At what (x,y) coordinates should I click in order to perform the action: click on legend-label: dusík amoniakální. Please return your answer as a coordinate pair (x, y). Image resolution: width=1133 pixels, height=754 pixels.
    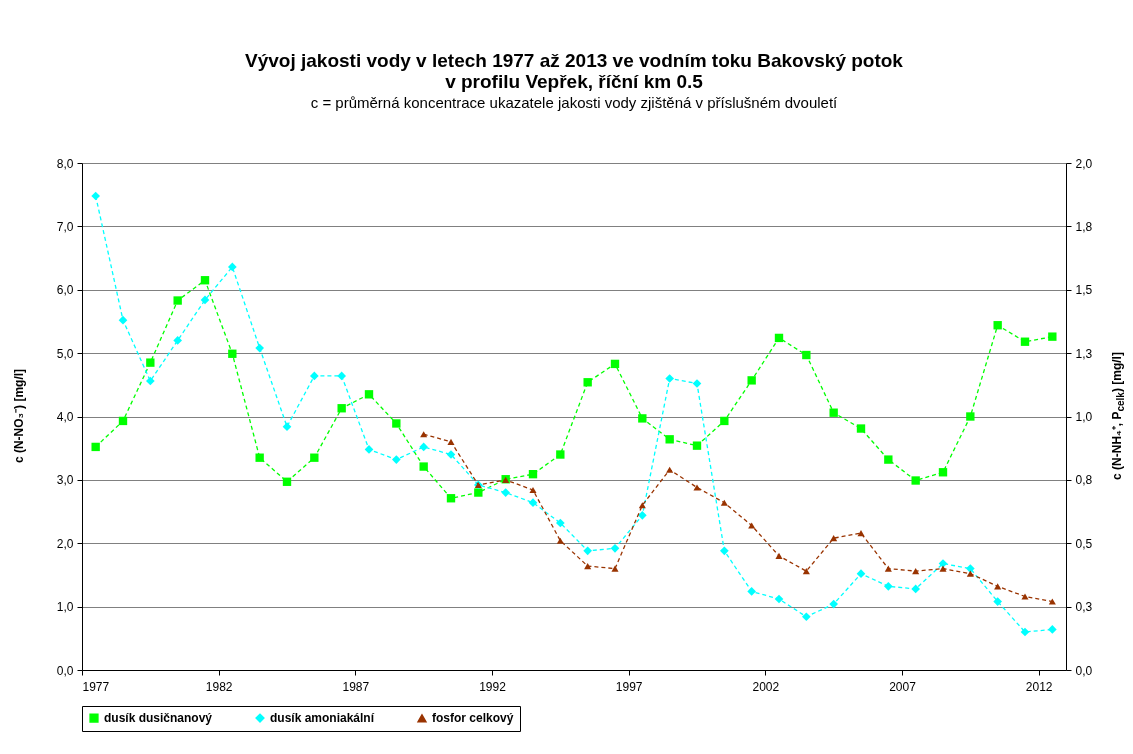
    Looking at the image, I should click on (322, 718).